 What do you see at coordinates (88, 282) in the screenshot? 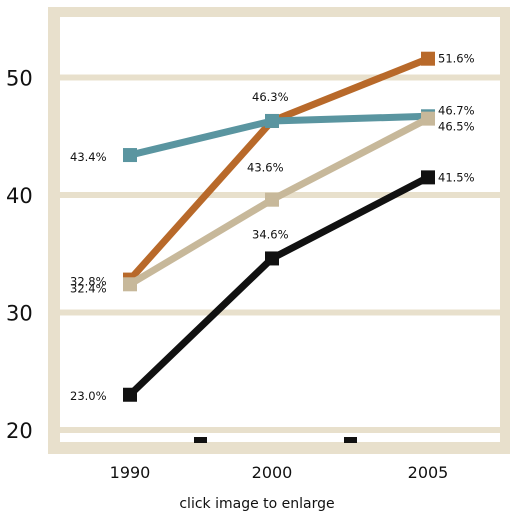
I see `data-label: 32.8%` at bounding box center [88, 282].